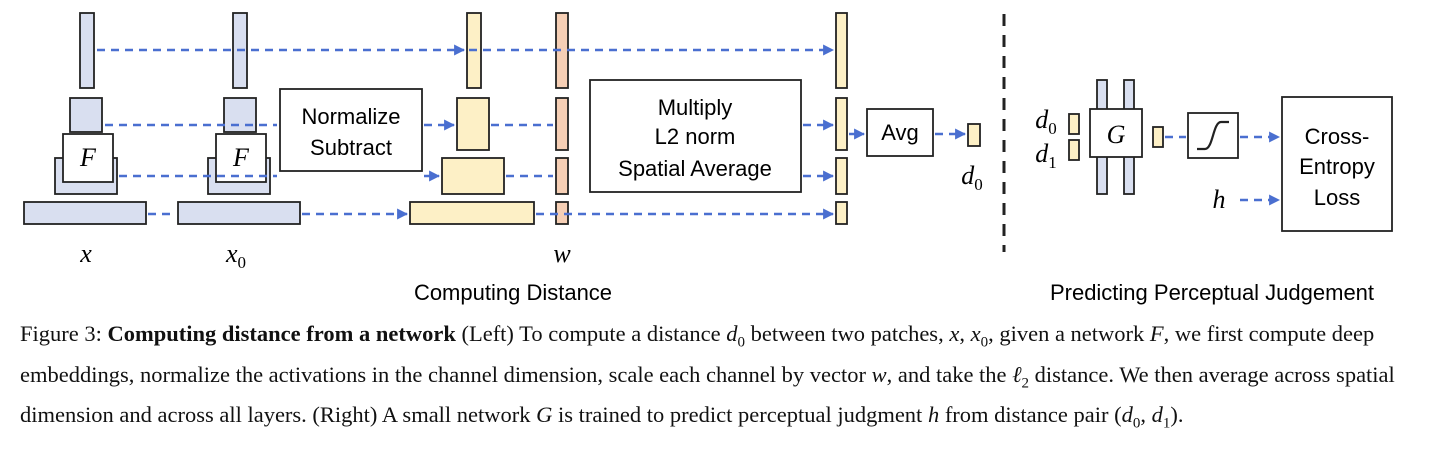 This screenshot has height=462, width=1434. What do you see at coordinates (472, 118) in the screenshot?
I see `normalized-features` at bounding box center [472, 118].